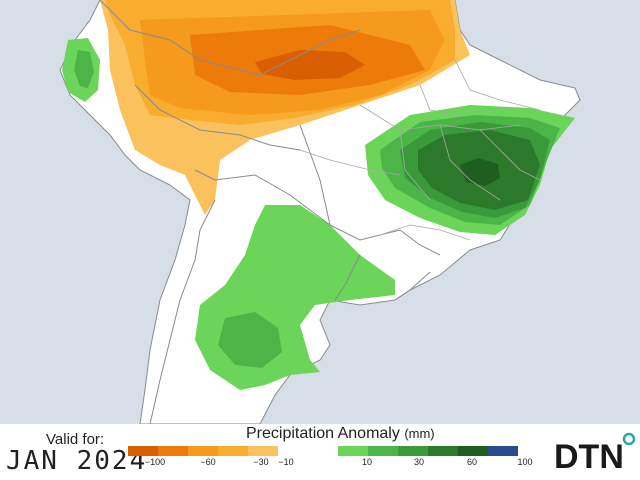 The width and height of the screenshot is (640, 480). I want to click on dtn-logo: DTN, so click(595, 454).